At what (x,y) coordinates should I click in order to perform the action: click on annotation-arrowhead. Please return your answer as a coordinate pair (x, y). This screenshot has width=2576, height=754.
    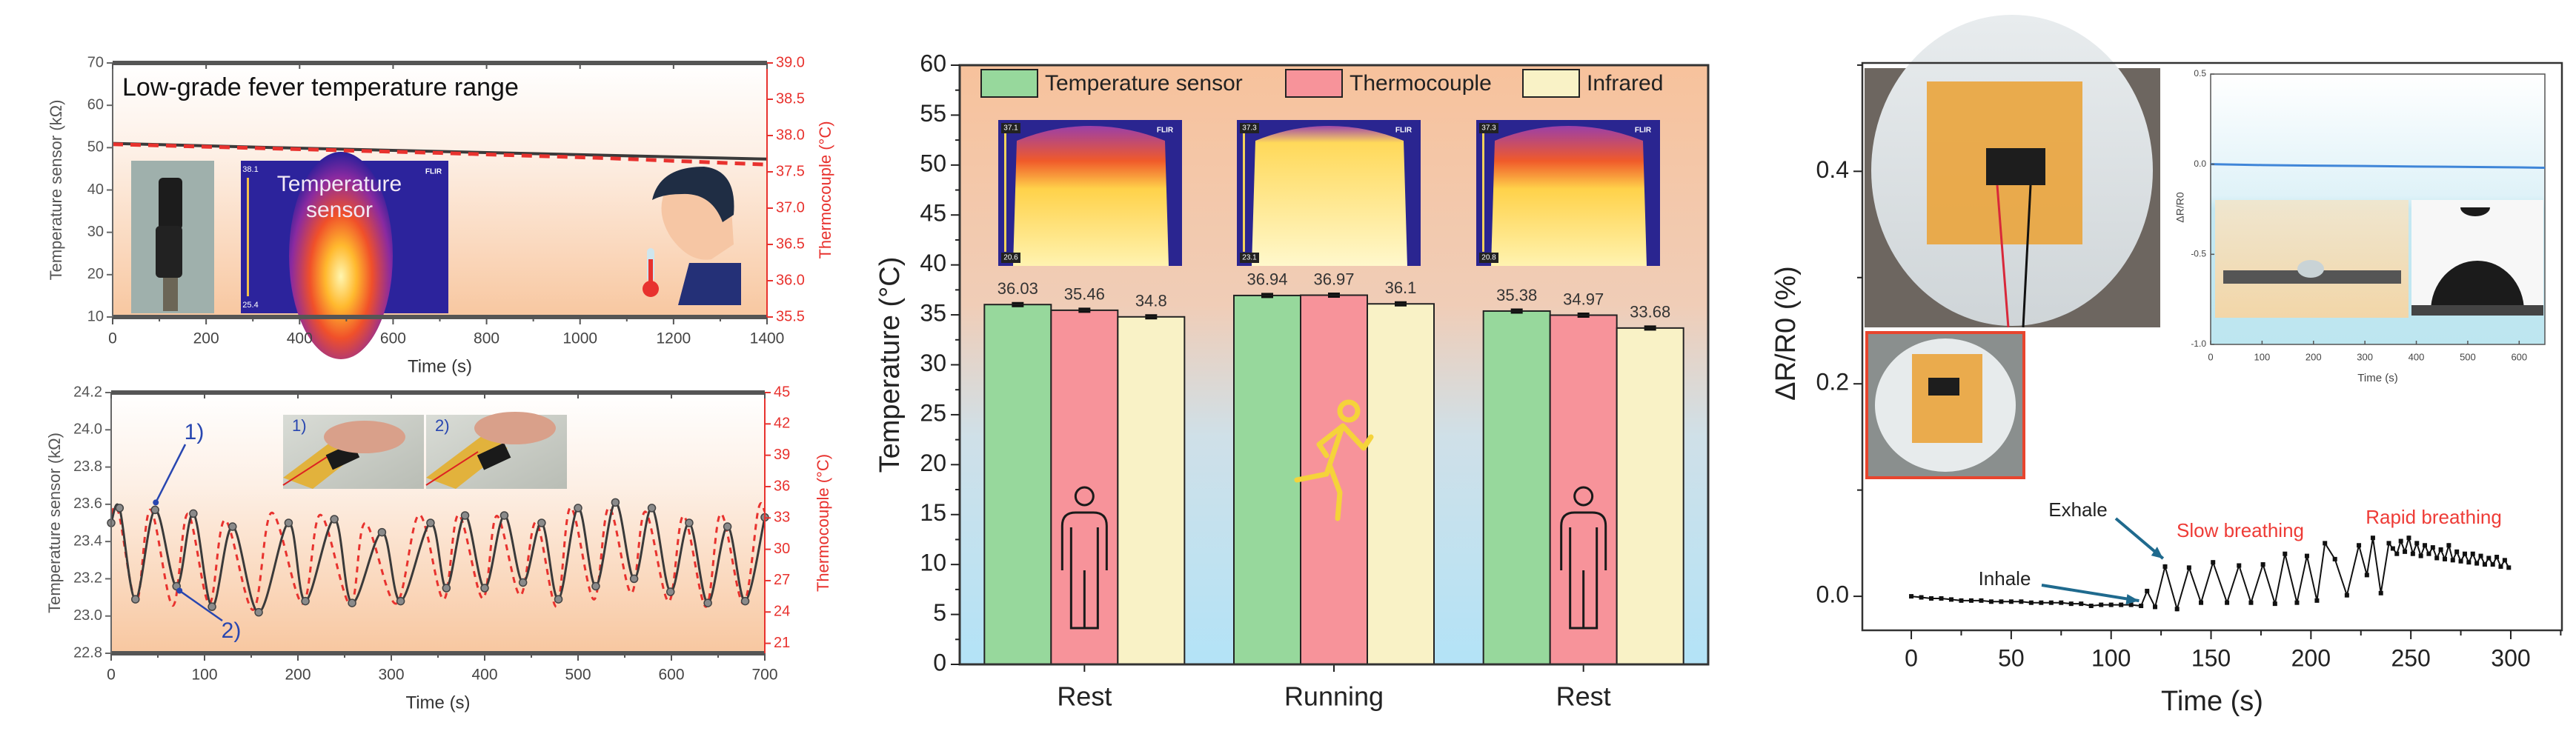
    Looking at the image, I should click on (156, 502).